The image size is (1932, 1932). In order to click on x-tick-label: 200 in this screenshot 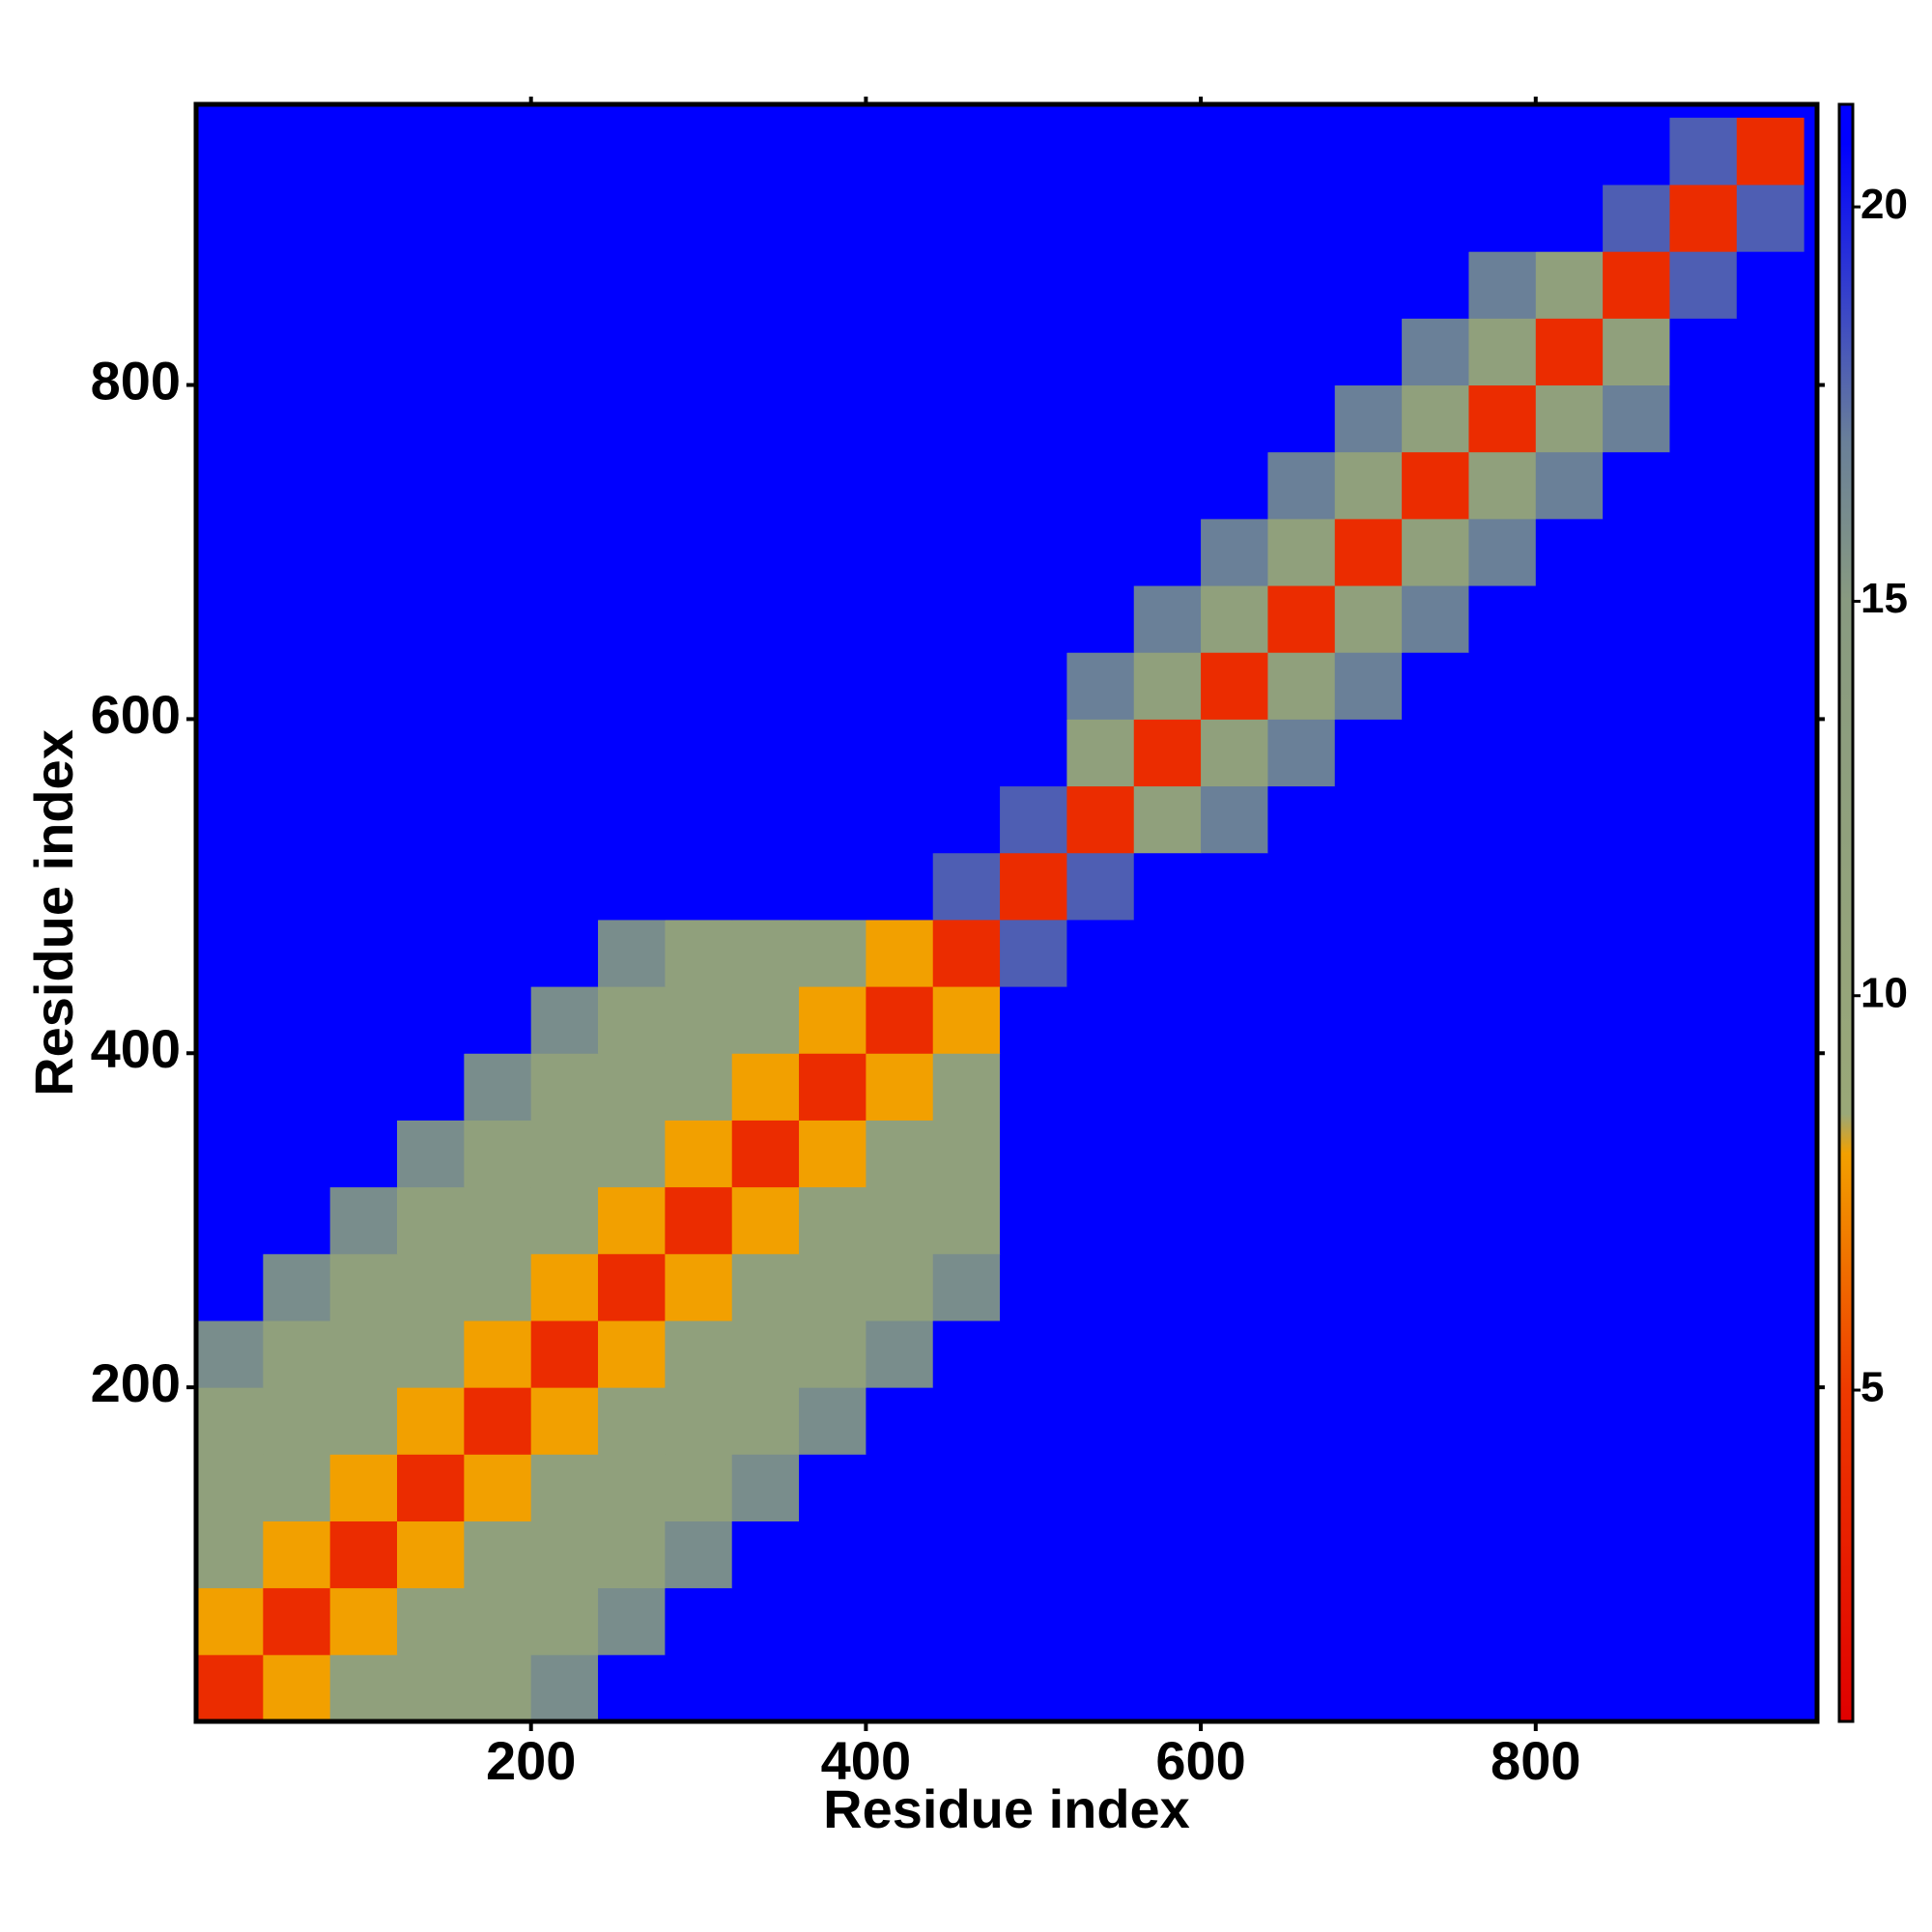, I will do `click(531, 1760)`.